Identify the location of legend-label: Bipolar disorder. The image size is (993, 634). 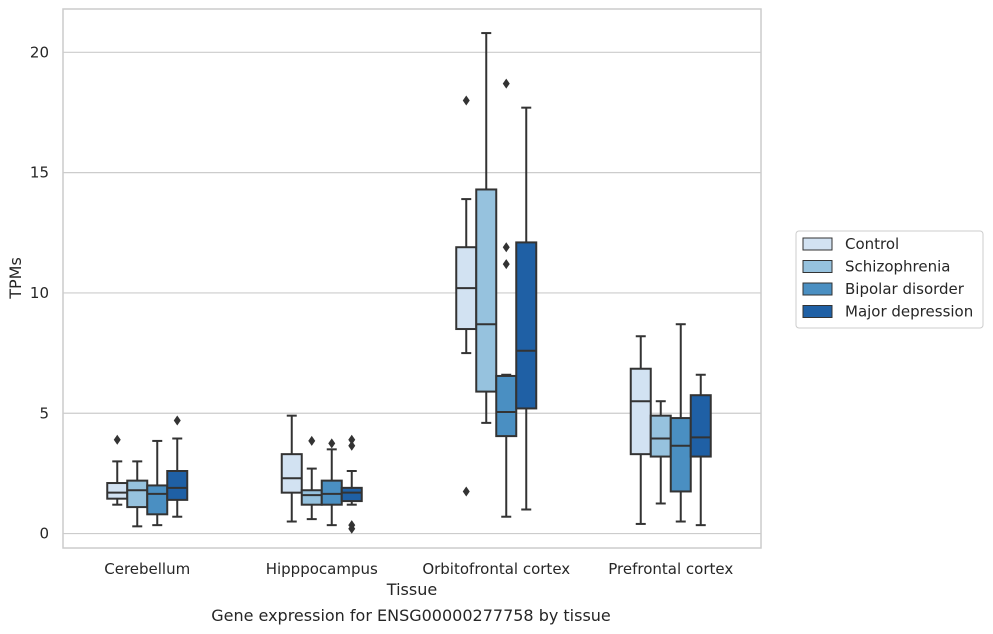
(905, 289).